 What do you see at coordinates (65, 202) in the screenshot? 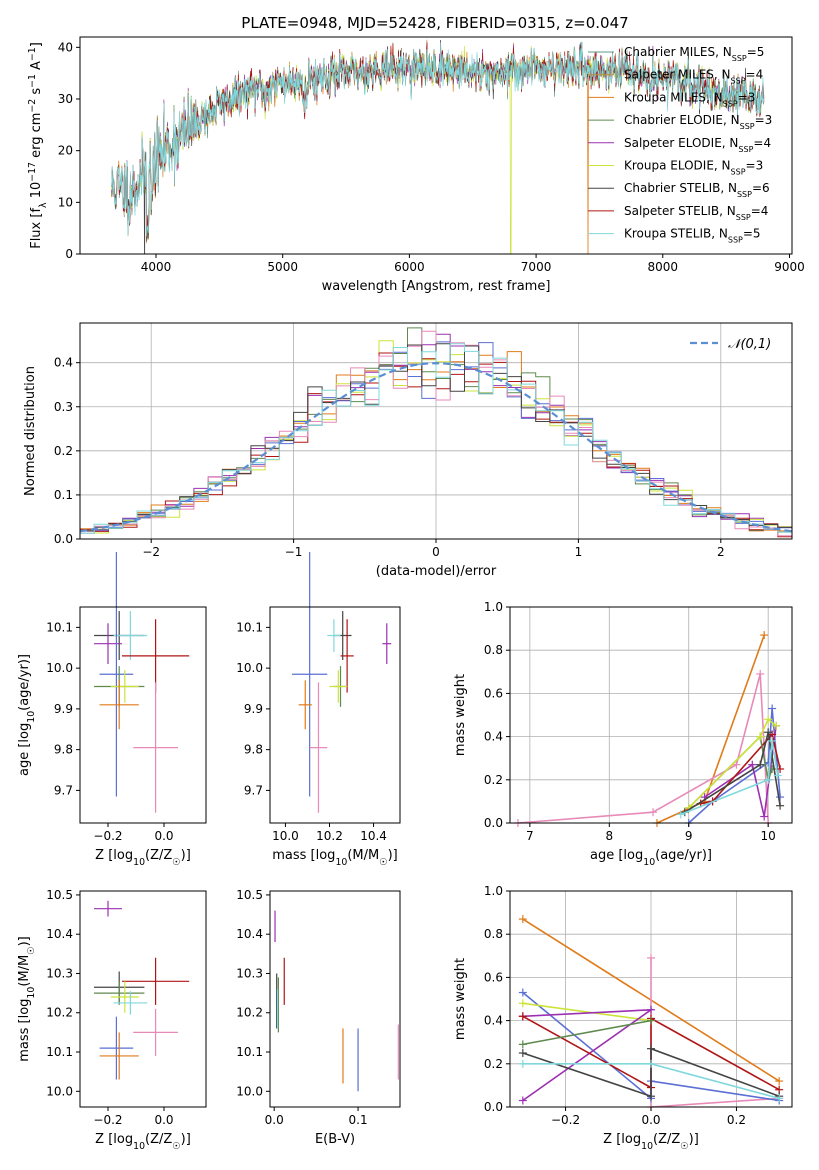
I see `y-tick-label: 10` at bounding box center [65, 202].